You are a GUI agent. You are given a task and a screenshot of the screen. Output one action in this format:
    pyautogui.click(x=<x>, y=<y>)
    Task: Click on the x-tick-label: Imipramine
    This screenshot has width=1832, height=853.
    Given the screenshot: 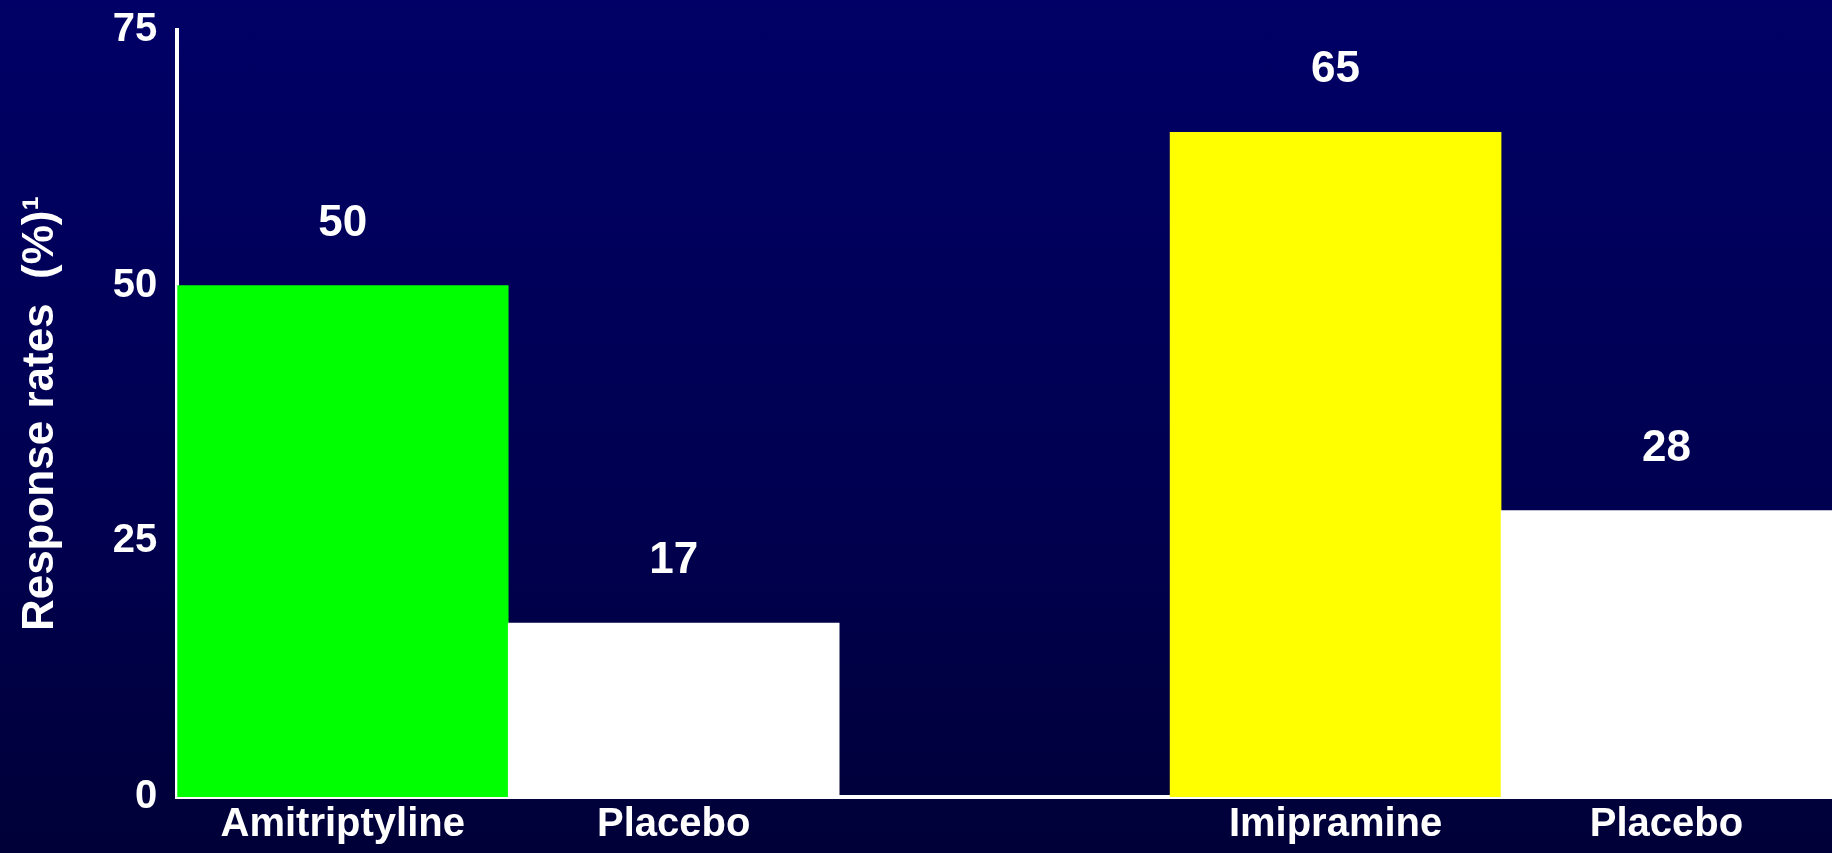 What is the action you would take?
    pyautogui.click(x=1335, y=822)
    